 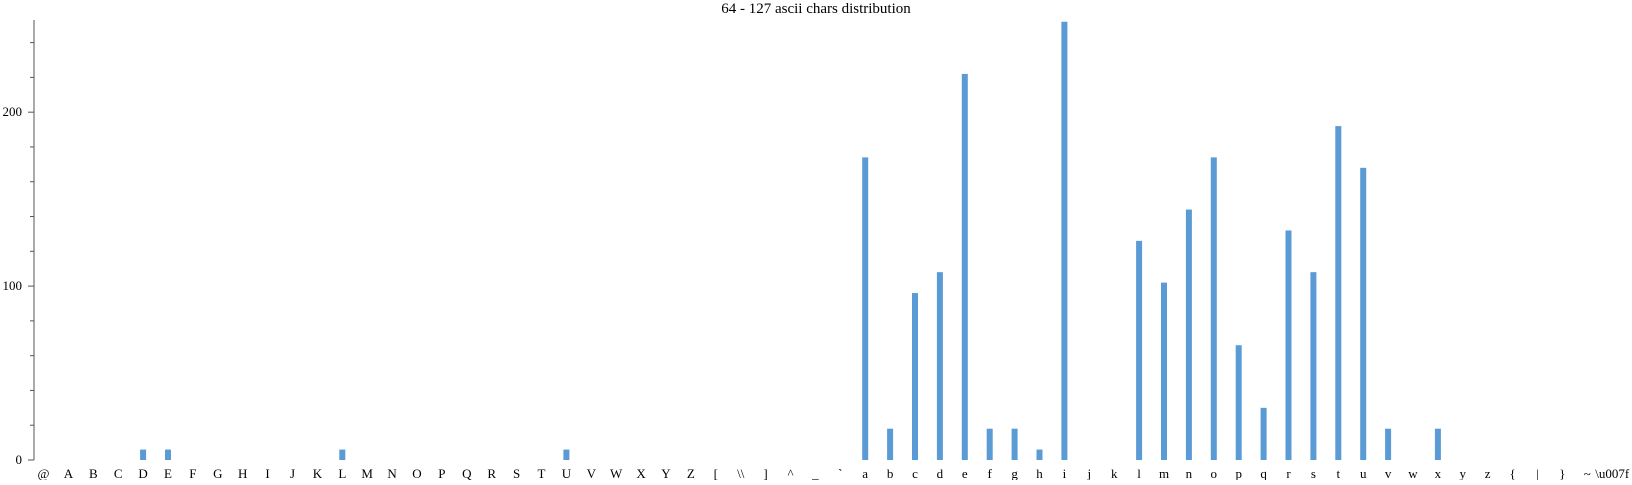 I want to click on x-tick-label: r, so click(x=1288, y=473).